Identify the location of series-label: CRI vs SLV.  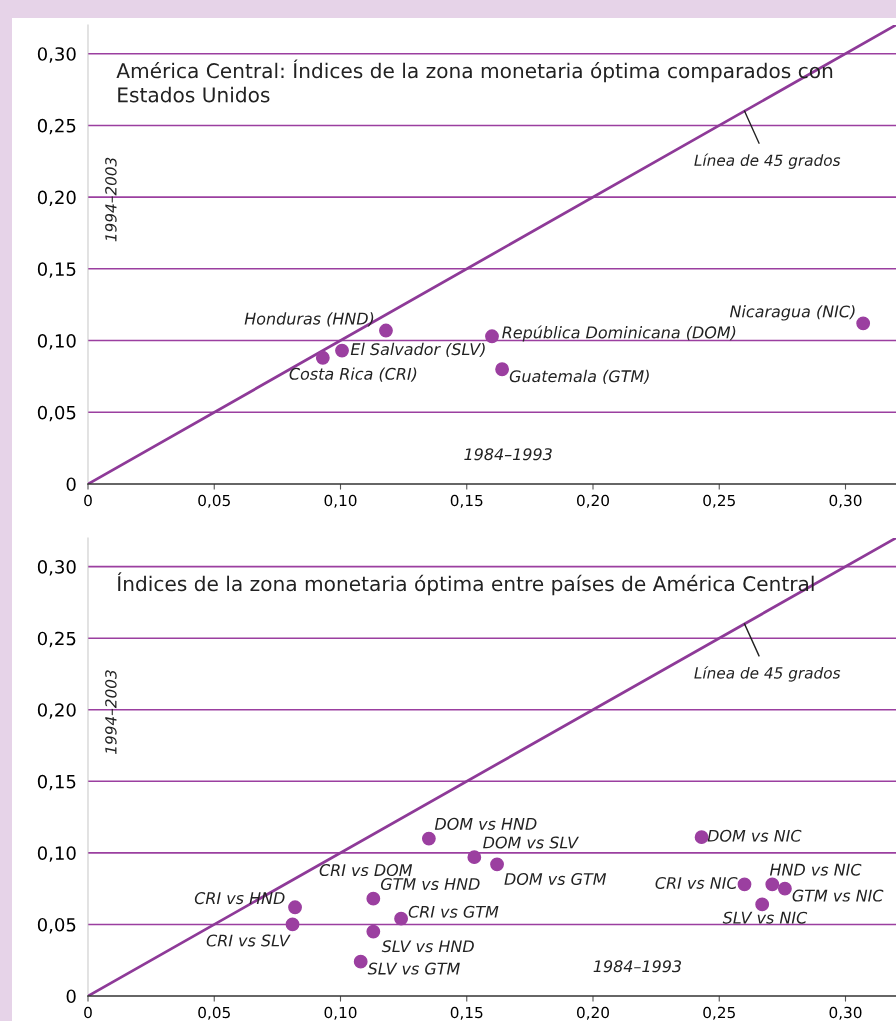
(248, 940).